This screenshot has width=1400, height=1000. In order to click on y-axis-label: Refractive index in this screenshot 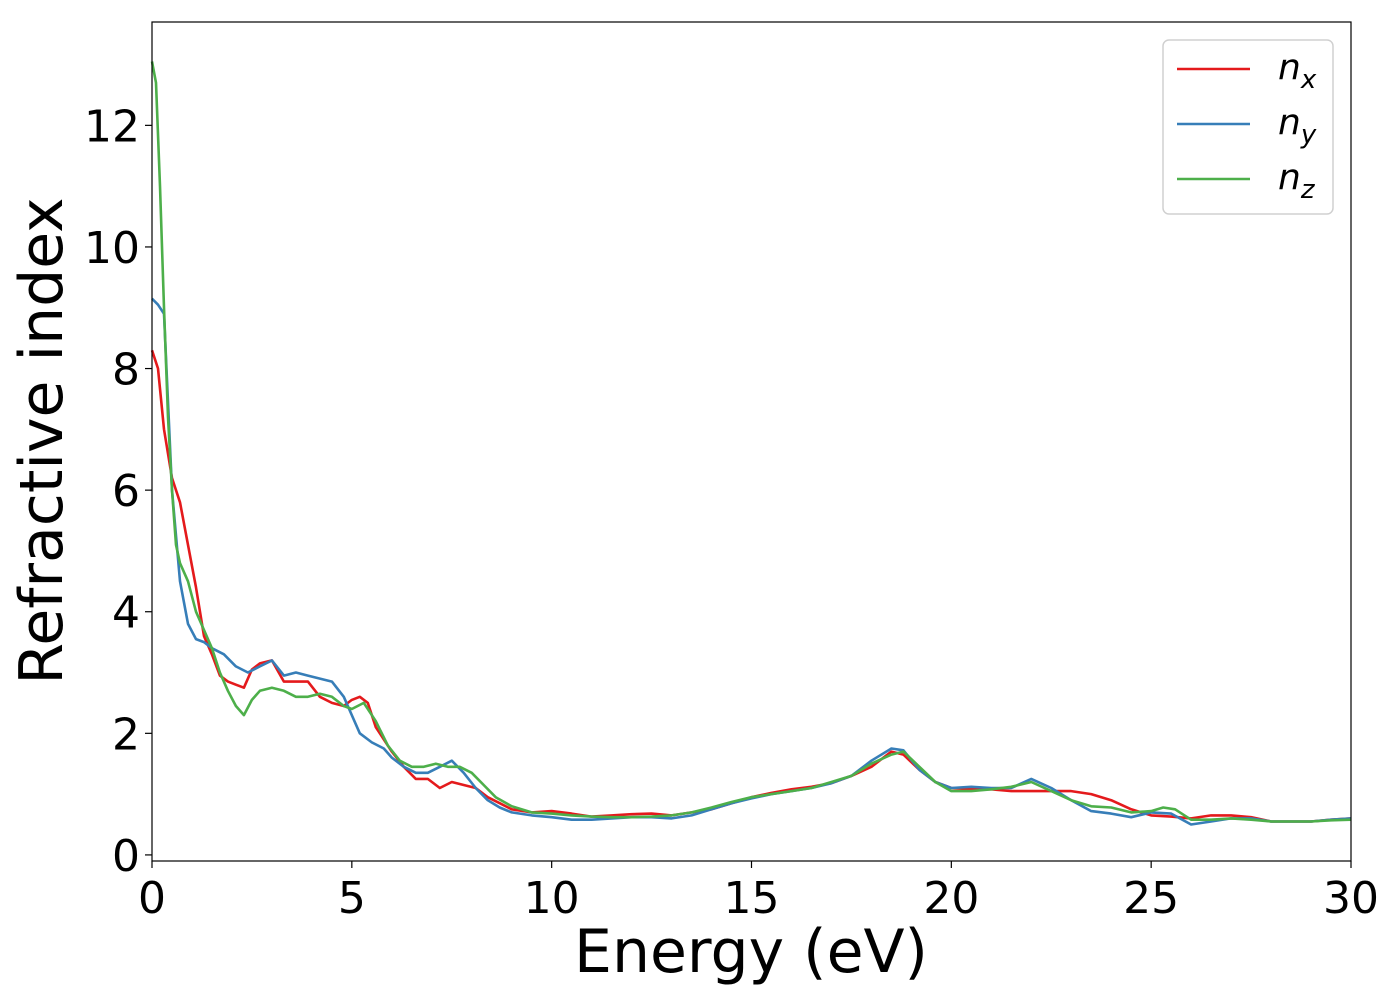, I will do `click(42, 440)`.